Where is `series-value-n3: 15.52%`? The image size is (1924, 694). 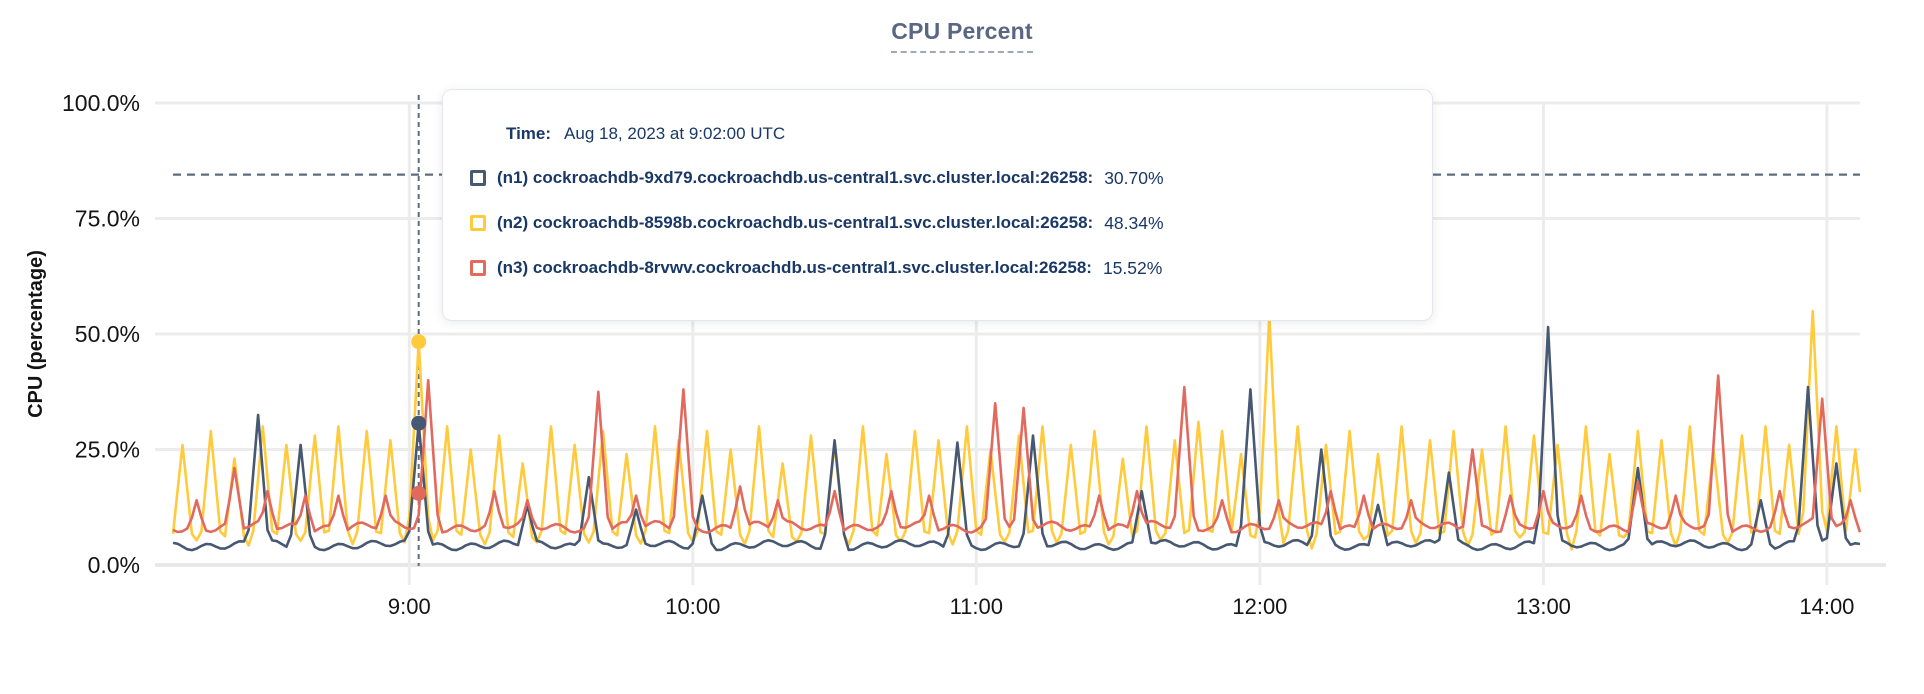
series-value-n3: 15.52% is located at coordinates (1132, 267).